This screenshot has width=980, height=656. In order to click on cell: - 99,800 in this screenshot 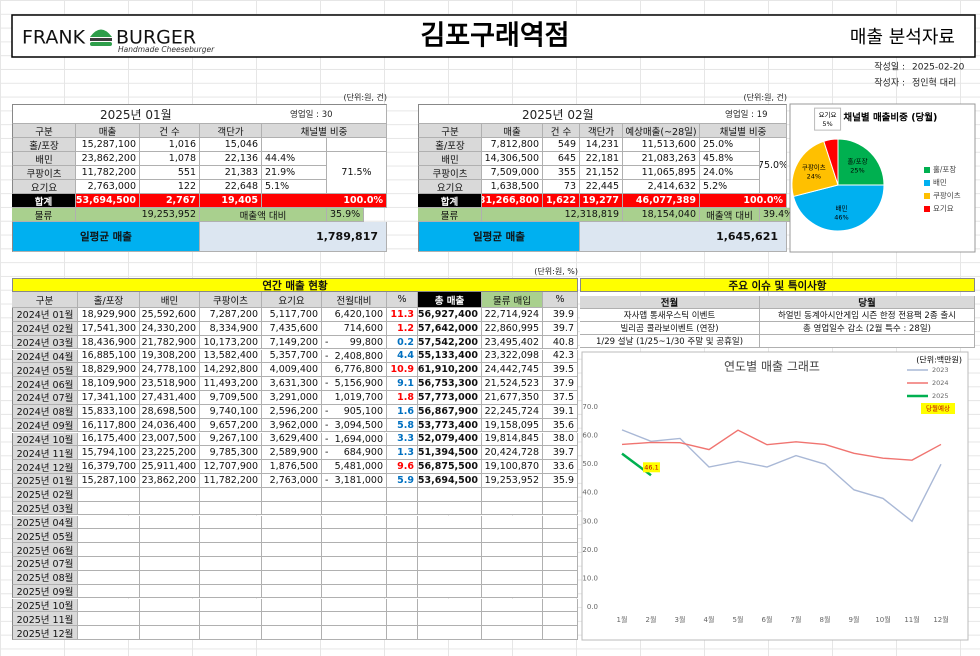, I will do `click(354, 342)`.